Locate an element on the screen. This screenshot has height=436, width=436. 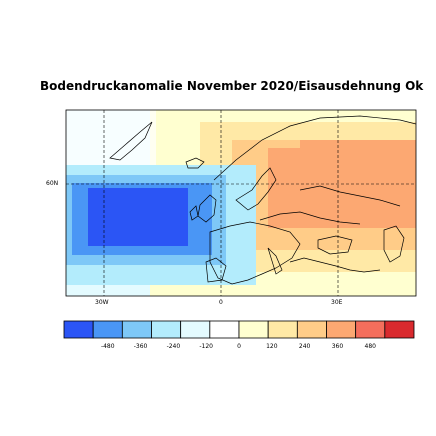
arctic-coast is located at coordinates (314, 148).